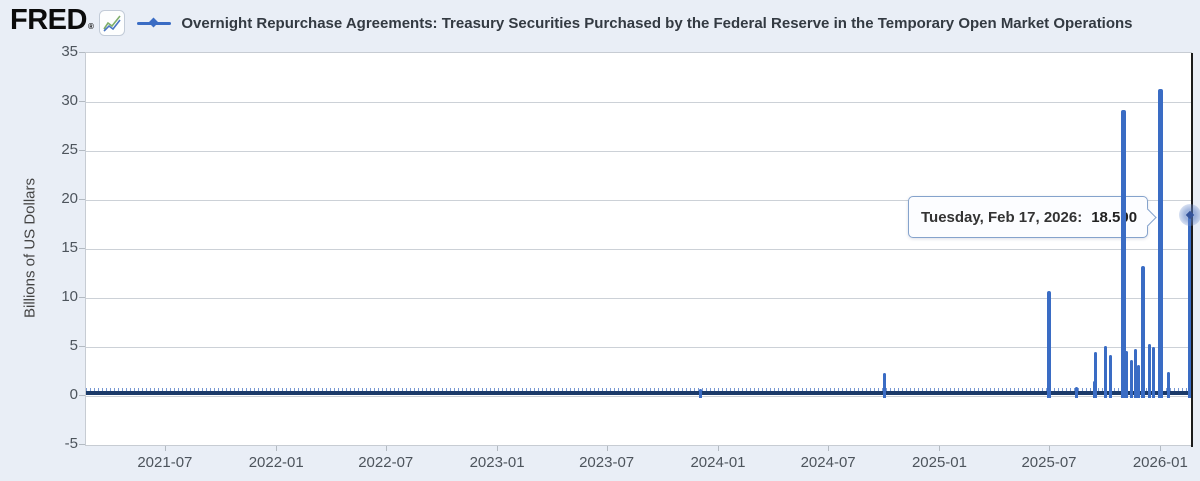 The image size is (1200, 481). What do you see at coordinates (165, 462) in the screenshot?
I see `x-axis-tick-label: 2021-07` at bounding box center [165, 462].